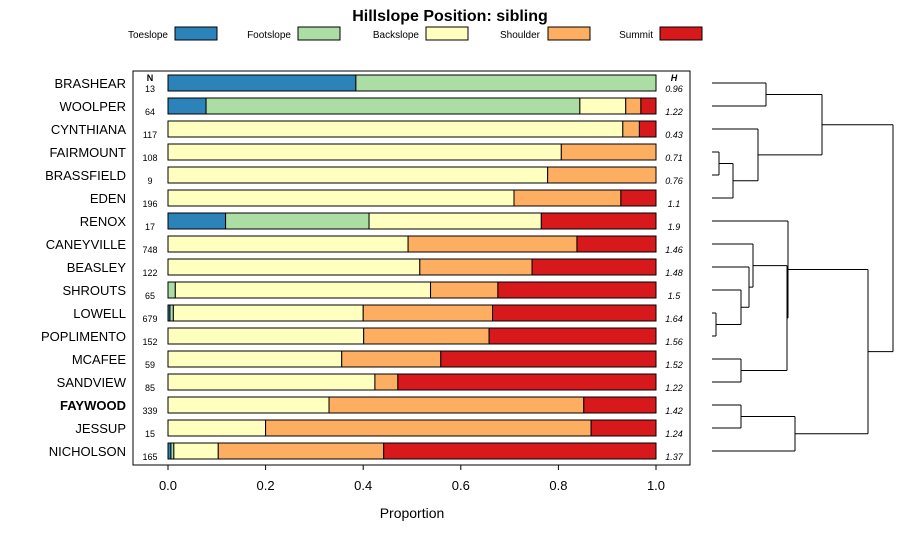 The image size is (900, 540). I want to click on row-n: 679, so click(149, 319).